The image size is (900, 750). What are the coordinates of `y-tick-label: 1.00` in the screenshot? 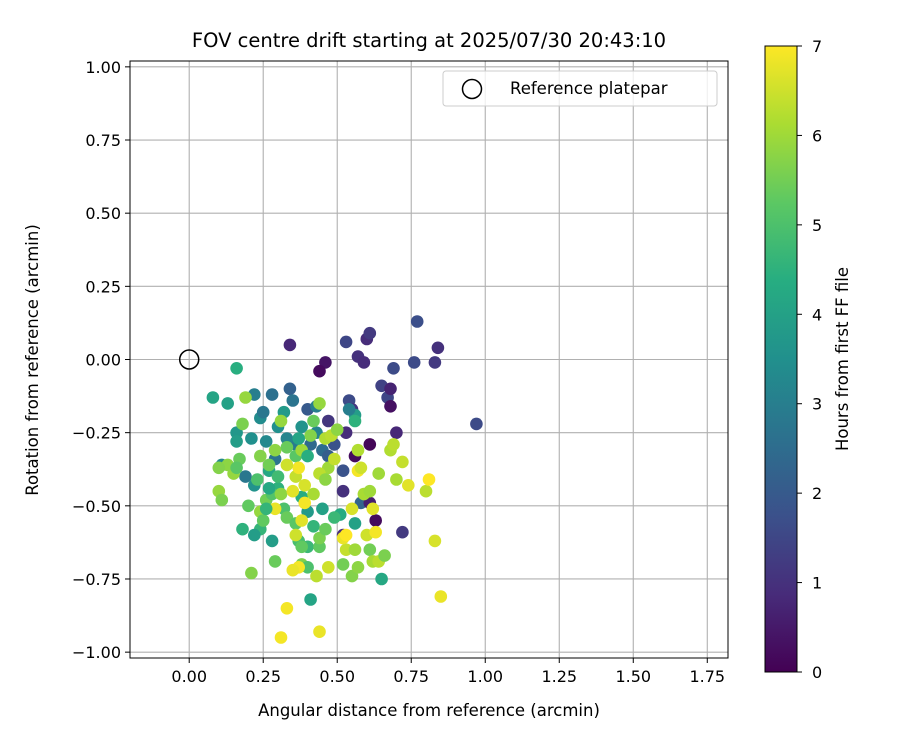 It's located at (103, 67).